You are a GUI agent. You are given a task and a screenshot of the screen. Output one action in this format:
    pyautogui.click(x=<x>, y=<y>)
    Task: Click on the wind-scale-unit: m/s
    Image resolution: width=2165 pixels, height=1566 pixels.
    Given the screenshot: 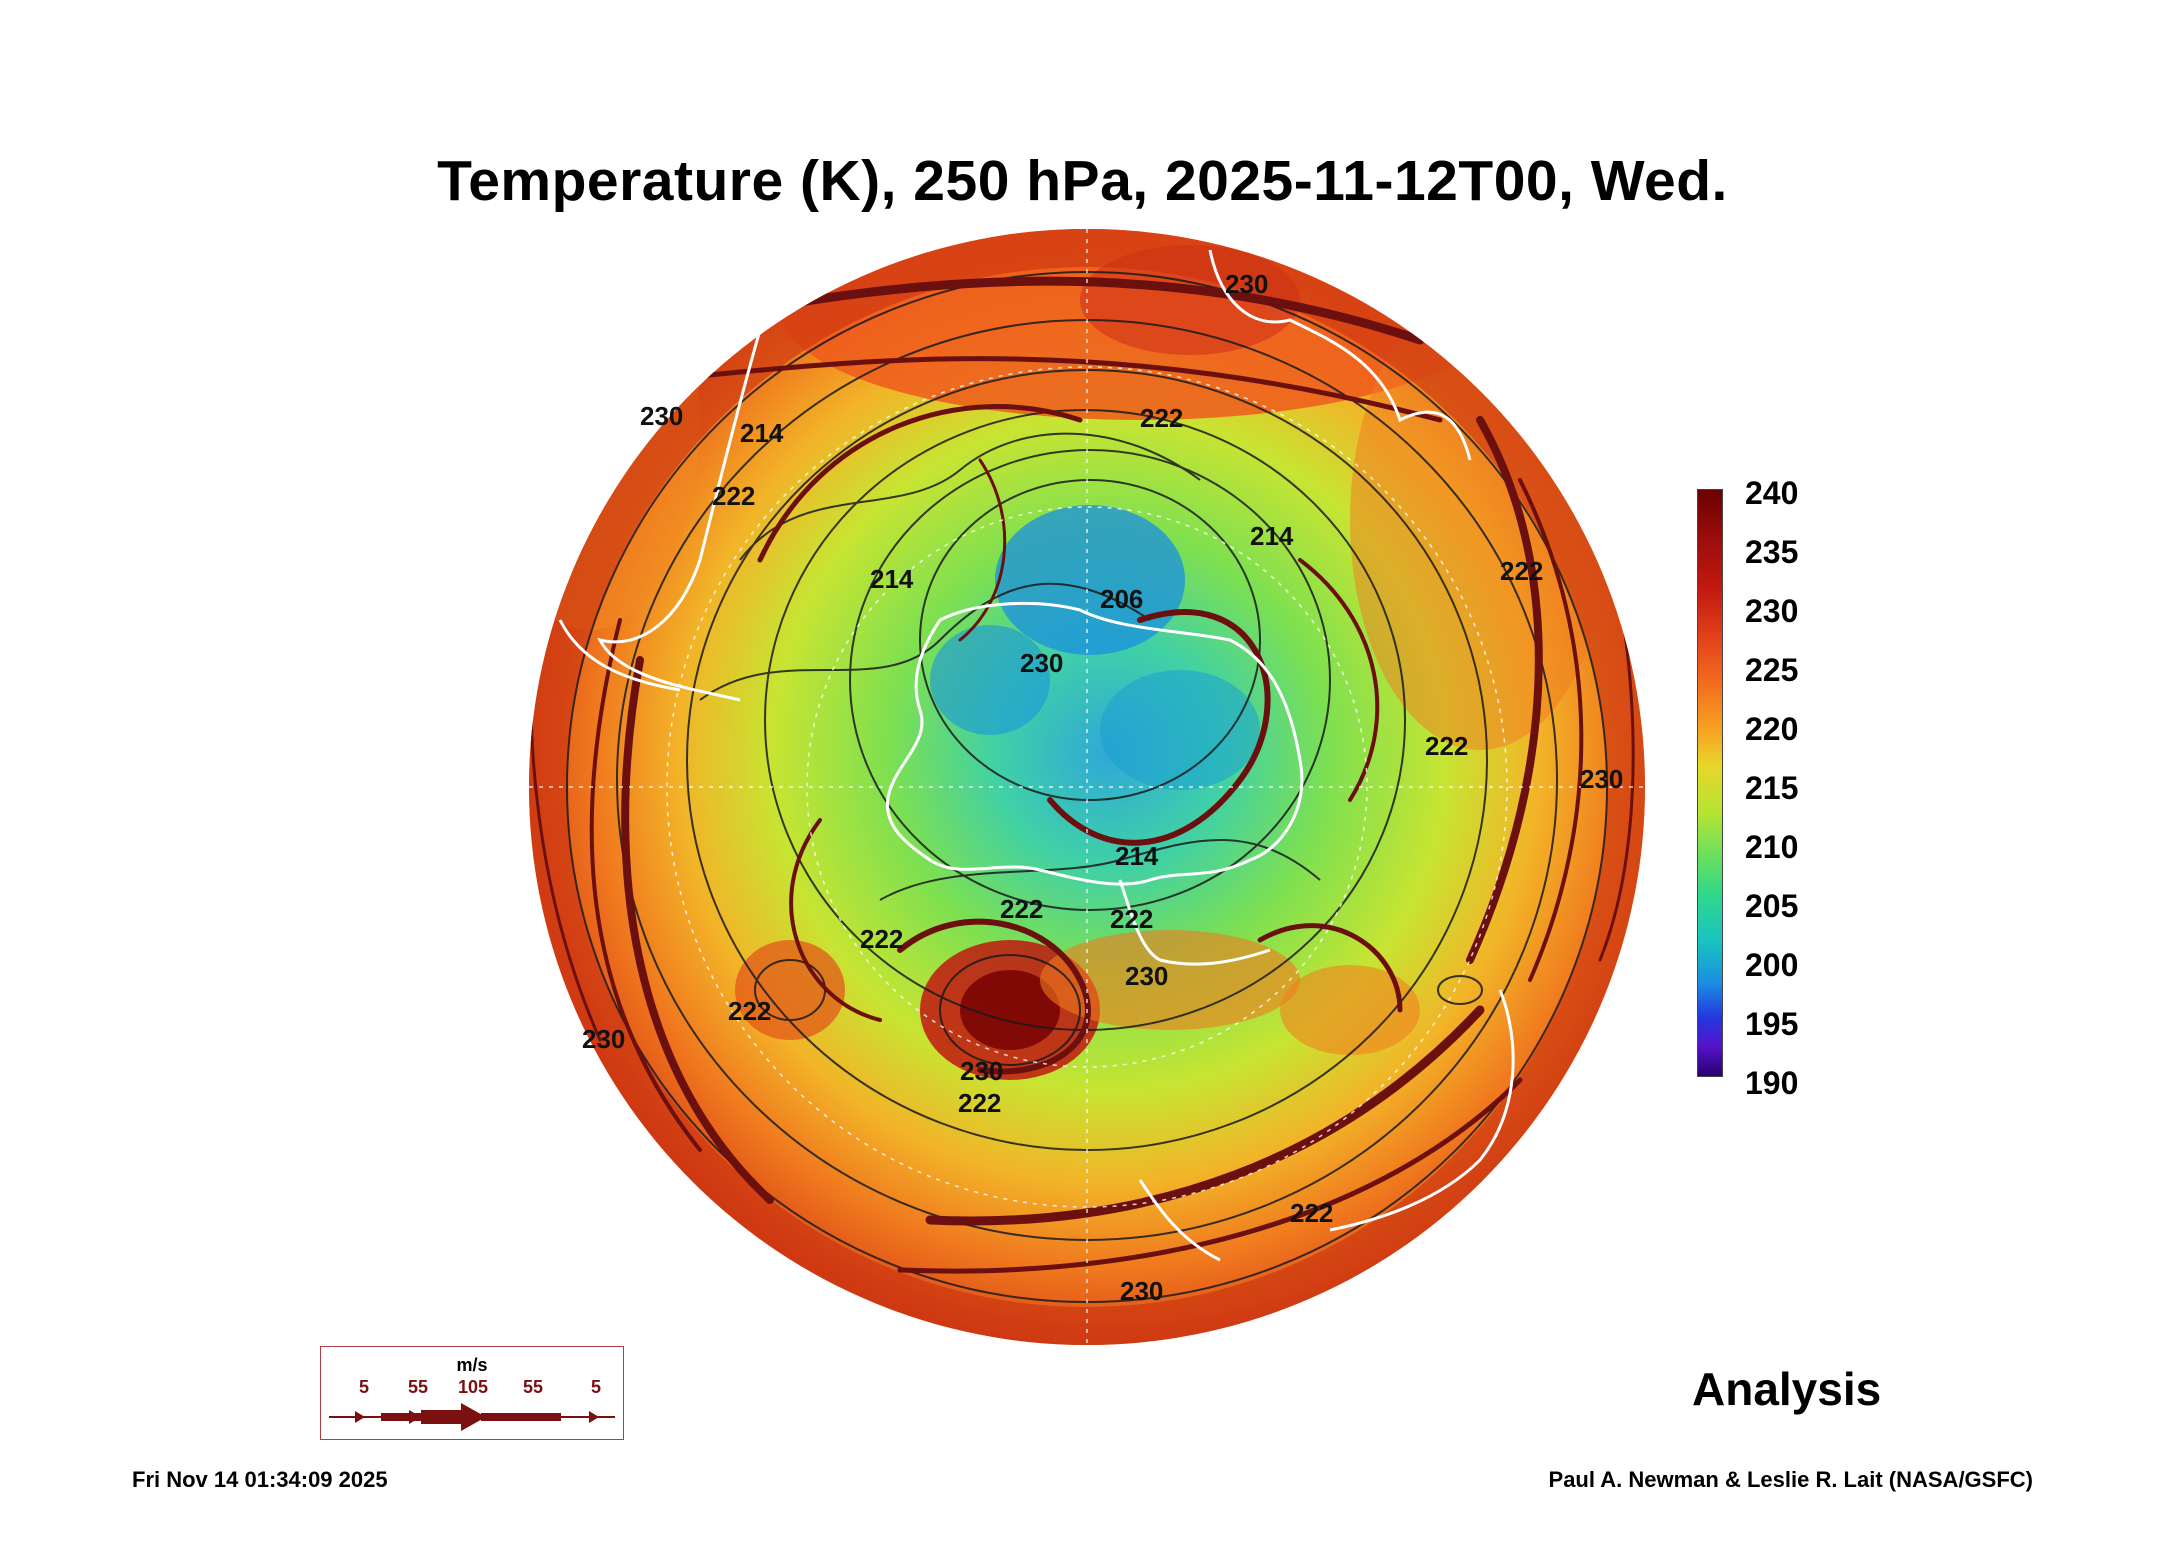 What is the action you would take?
    pyautogui.click(x=472, y=1365)
    